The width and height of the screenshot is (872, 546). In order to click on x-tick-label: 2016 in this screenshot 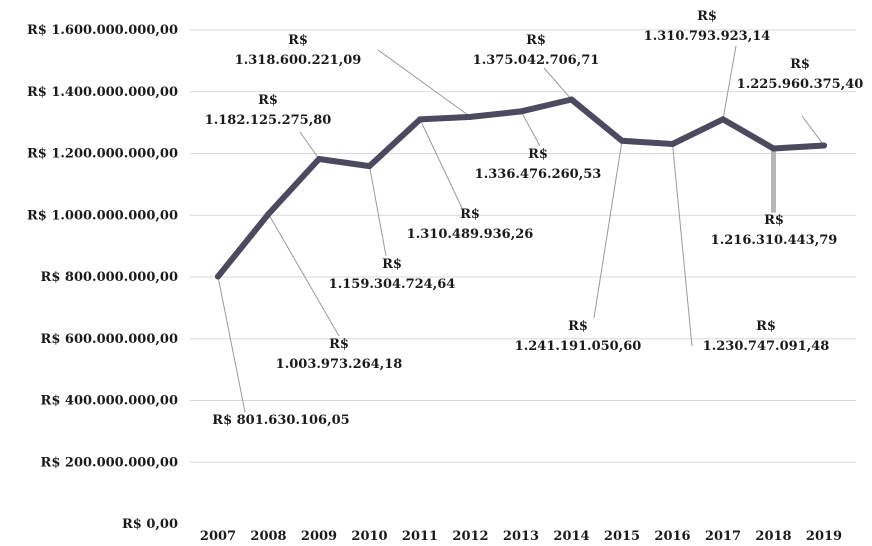, I will do `click(672, 536)`.